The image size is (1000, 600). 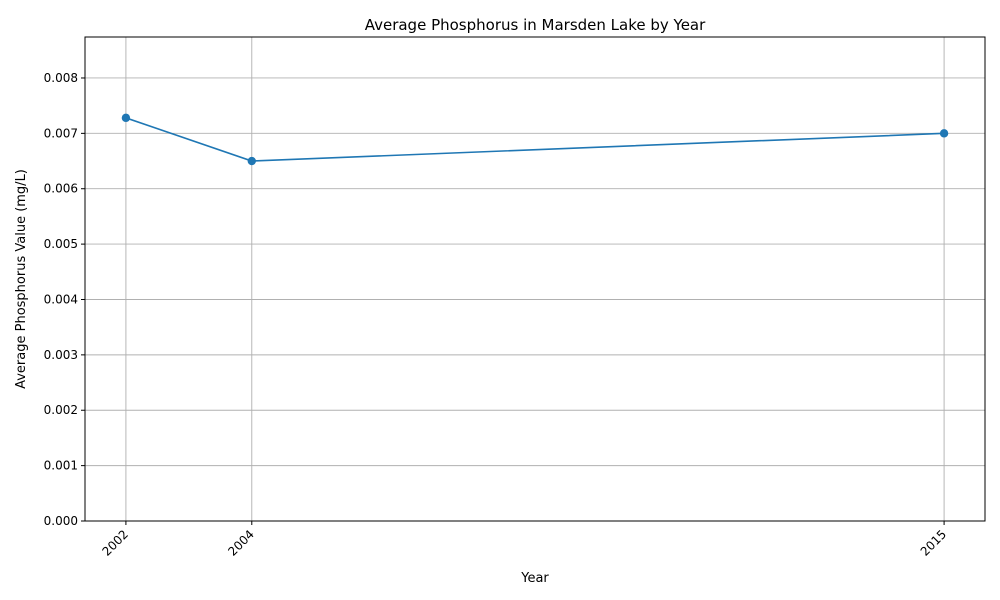 I want to click on y-tick-label: 0.002, so click(x=61, y=410).